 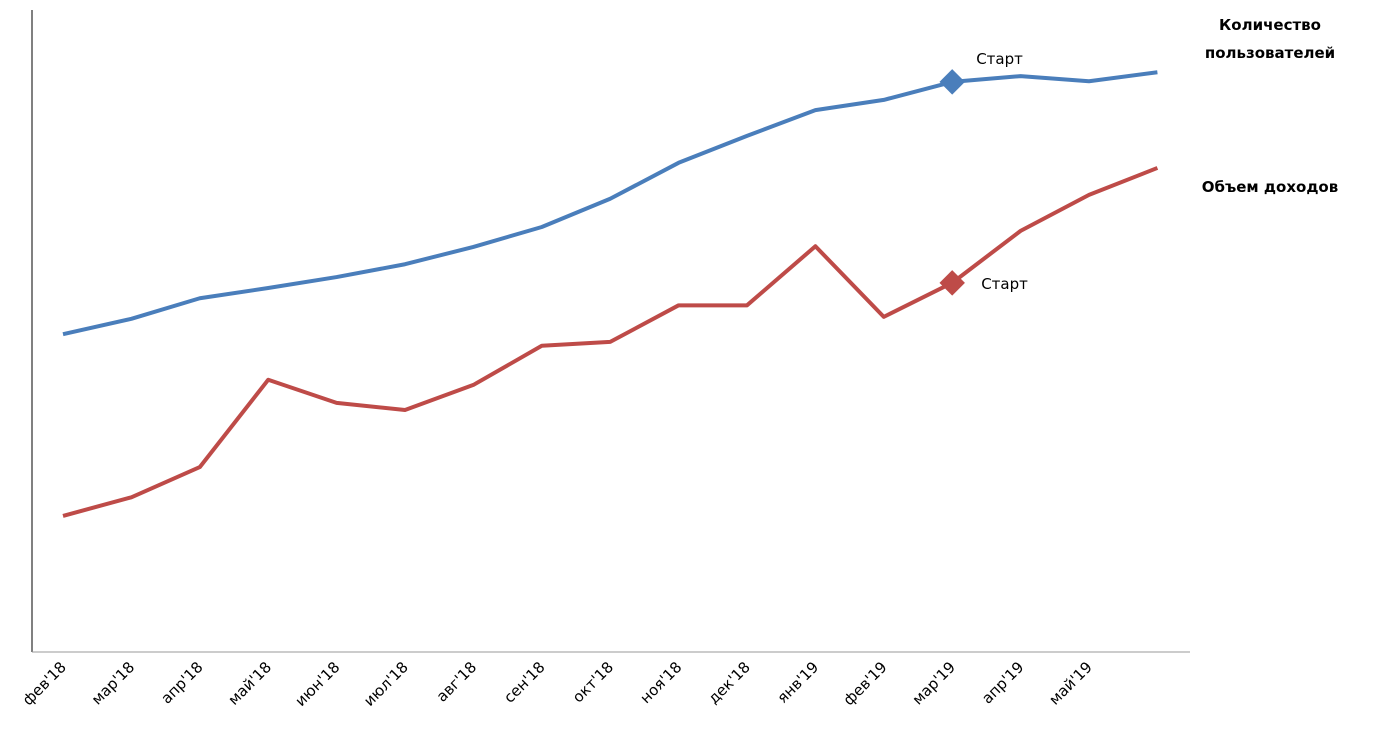 I want to click on x-tick-label: ноя'18, so click(x=660, y=682).